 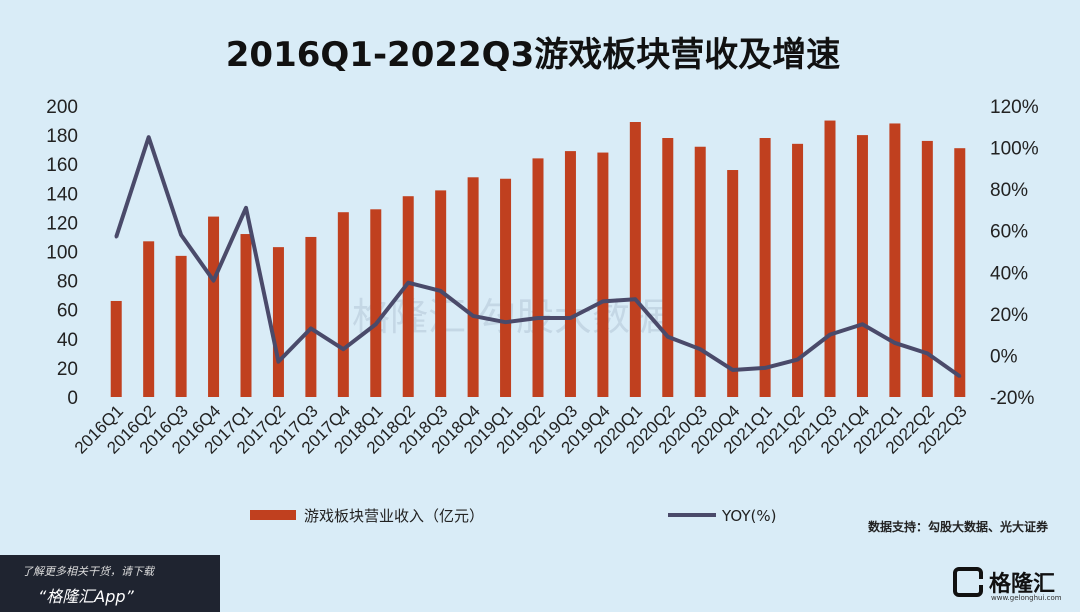 I want to click on footer-line-1: 了解更多相关干货，请下载, so click(x=88, y=571).